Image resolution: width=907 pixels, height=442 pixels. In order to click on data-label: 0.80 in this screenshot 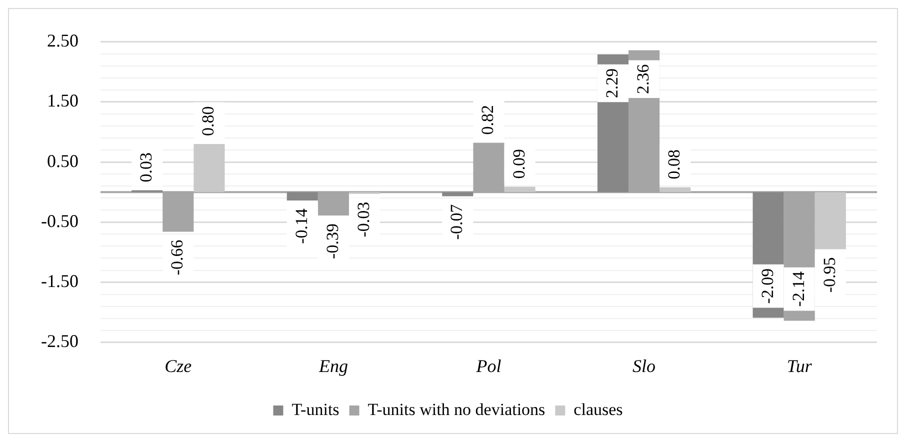, I will do `click(208, 121)`.